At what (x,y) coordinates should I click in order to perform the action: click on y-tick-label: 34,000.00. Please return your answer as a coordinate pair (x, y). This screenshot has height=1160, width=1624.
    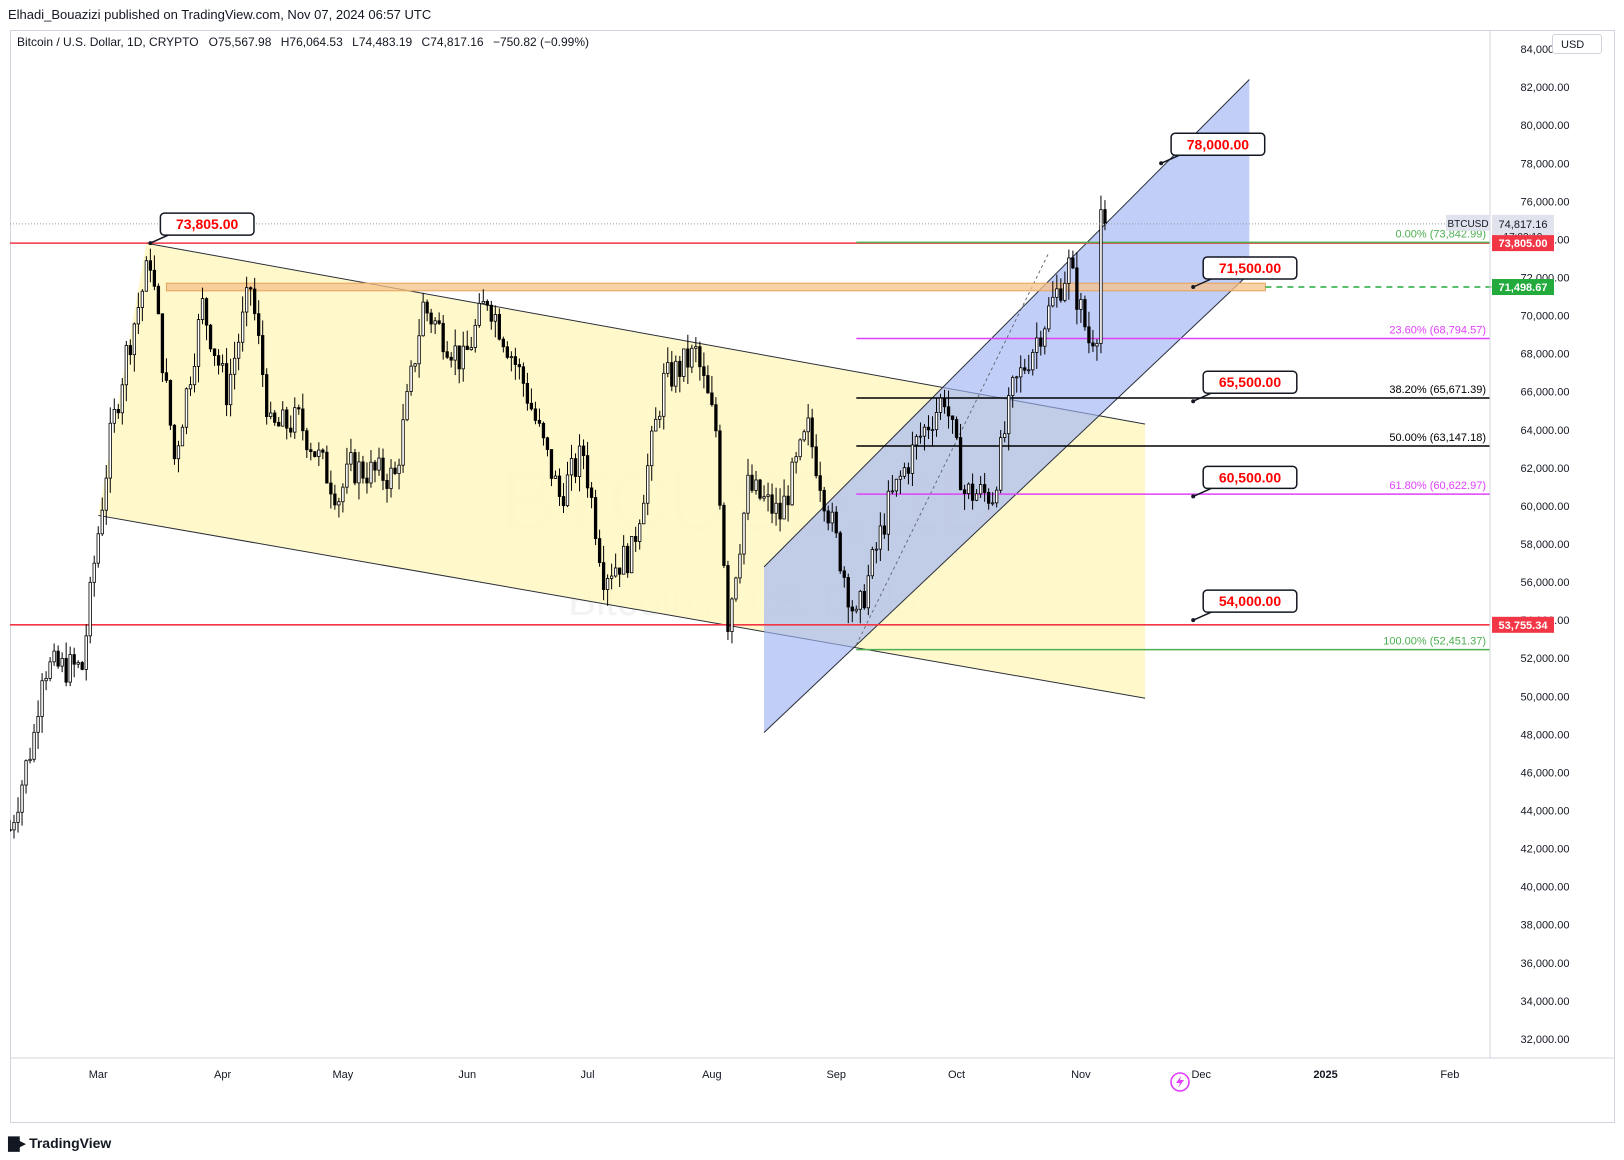
    Looking at the image, I should click on (1545, 1002).